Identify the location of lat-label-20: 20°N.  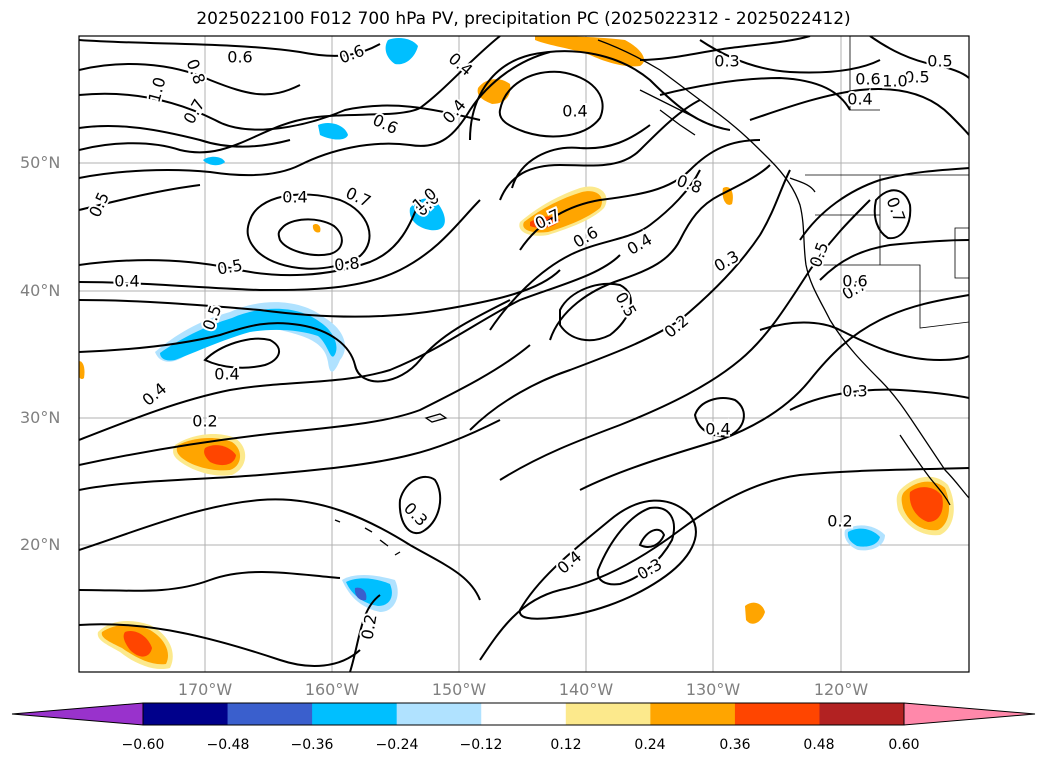
(40, 544).